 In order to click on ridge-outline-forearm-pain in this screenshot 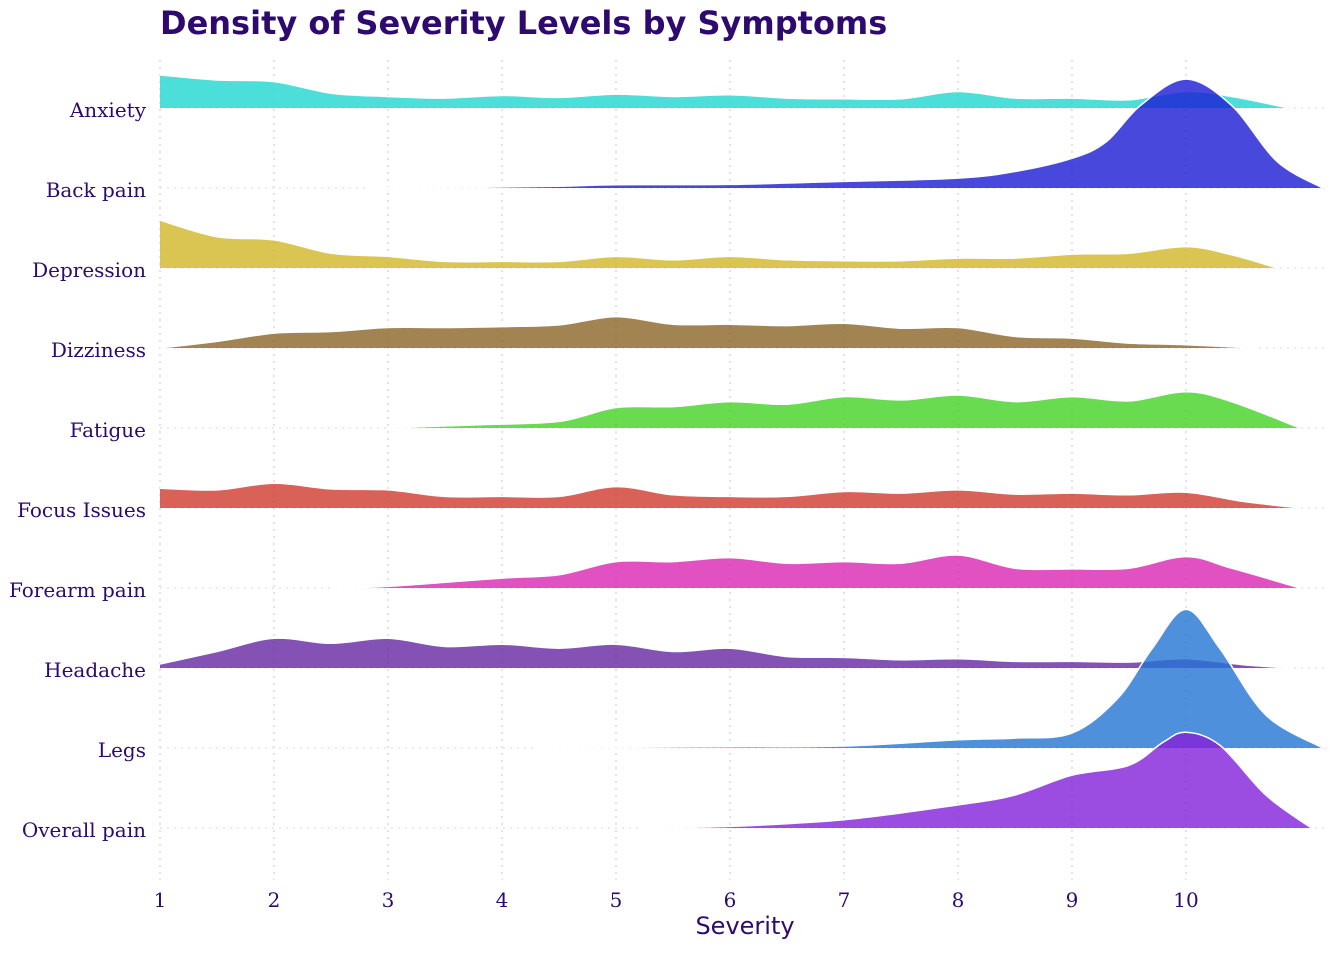, I will do `click(815, 571)`.